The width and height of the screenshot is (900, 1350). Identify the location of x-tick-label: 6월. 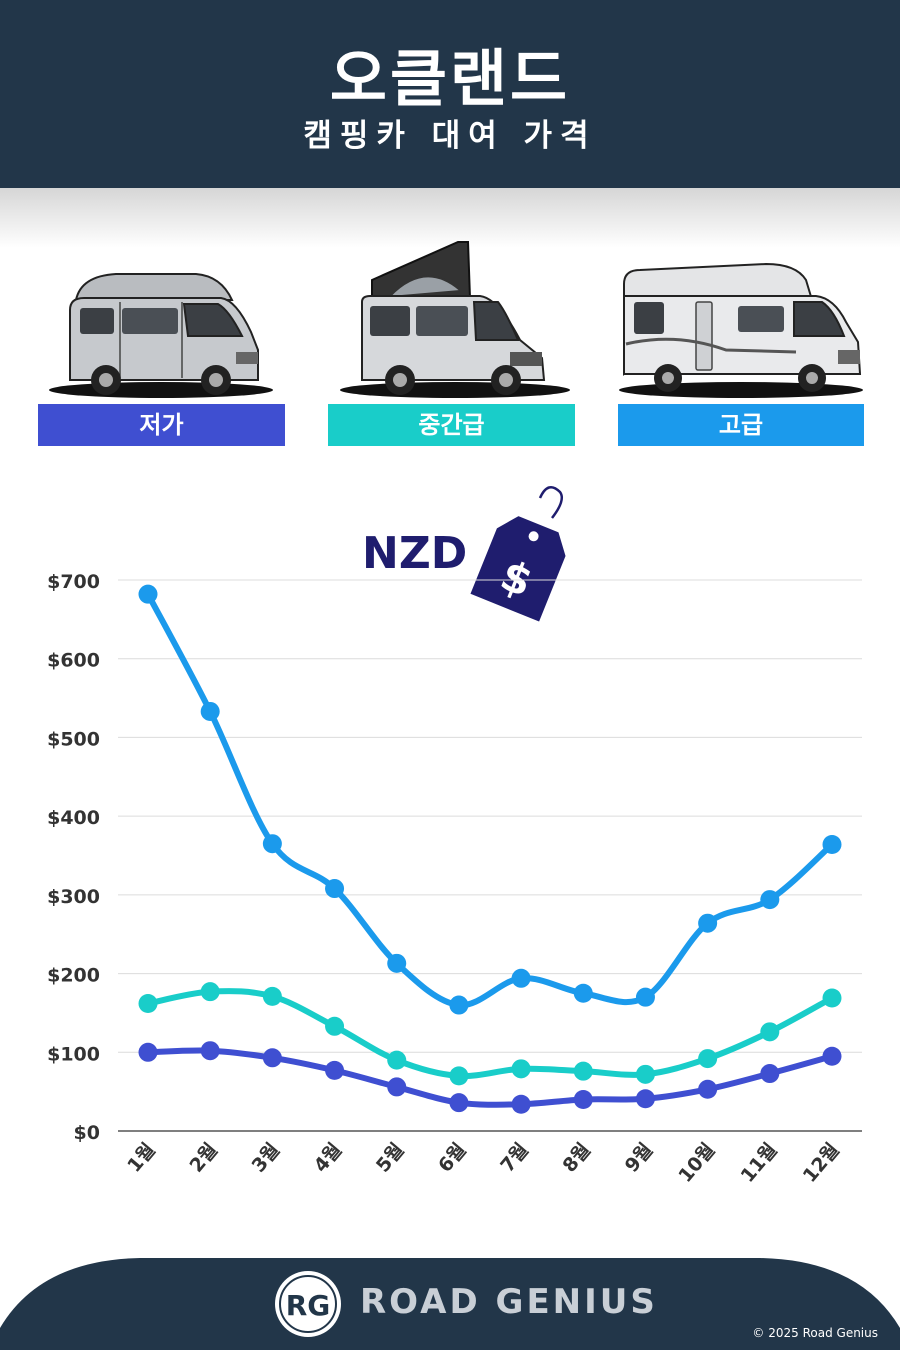
(452, 1158).